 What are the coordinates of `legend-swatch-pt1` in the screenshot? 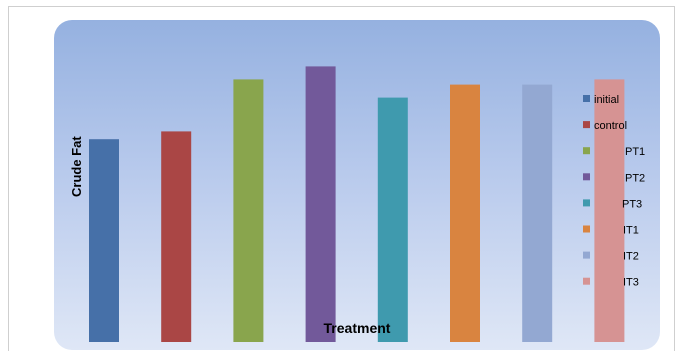 It's located at (586, 151).